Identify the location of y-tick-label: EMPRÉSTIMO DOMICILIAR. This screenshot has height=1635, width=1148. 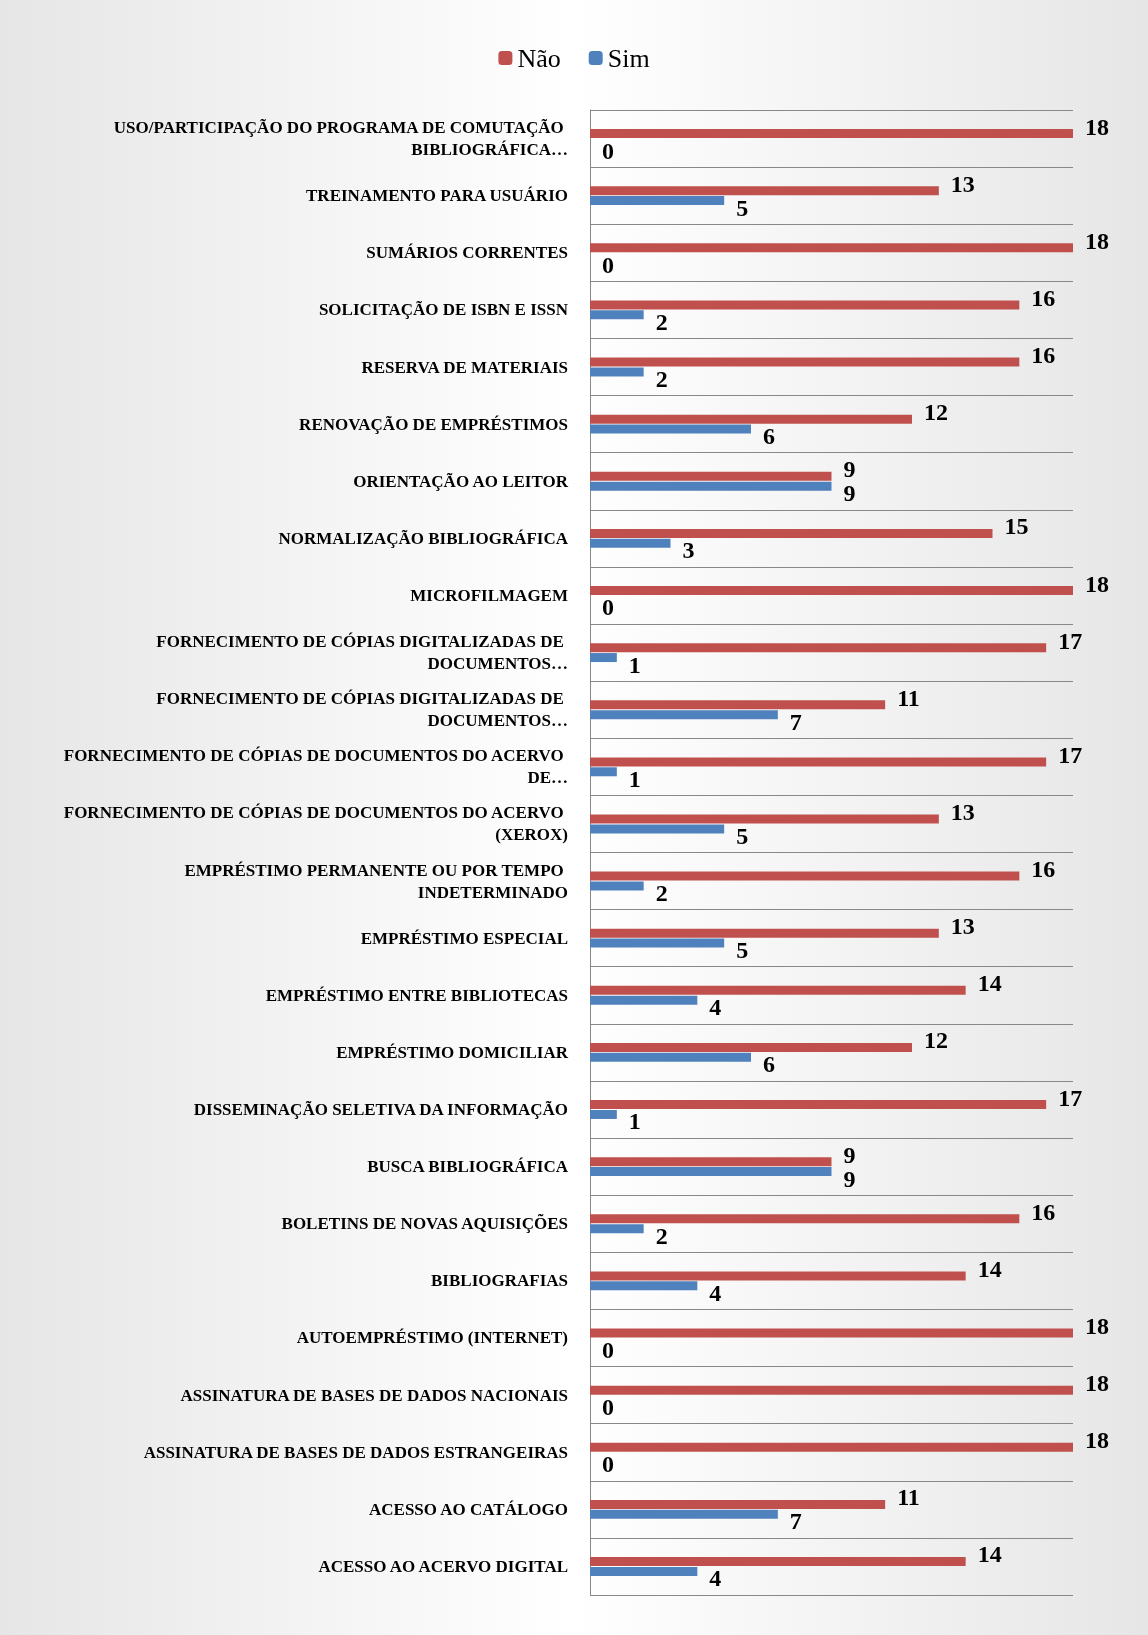
(452, 1052).